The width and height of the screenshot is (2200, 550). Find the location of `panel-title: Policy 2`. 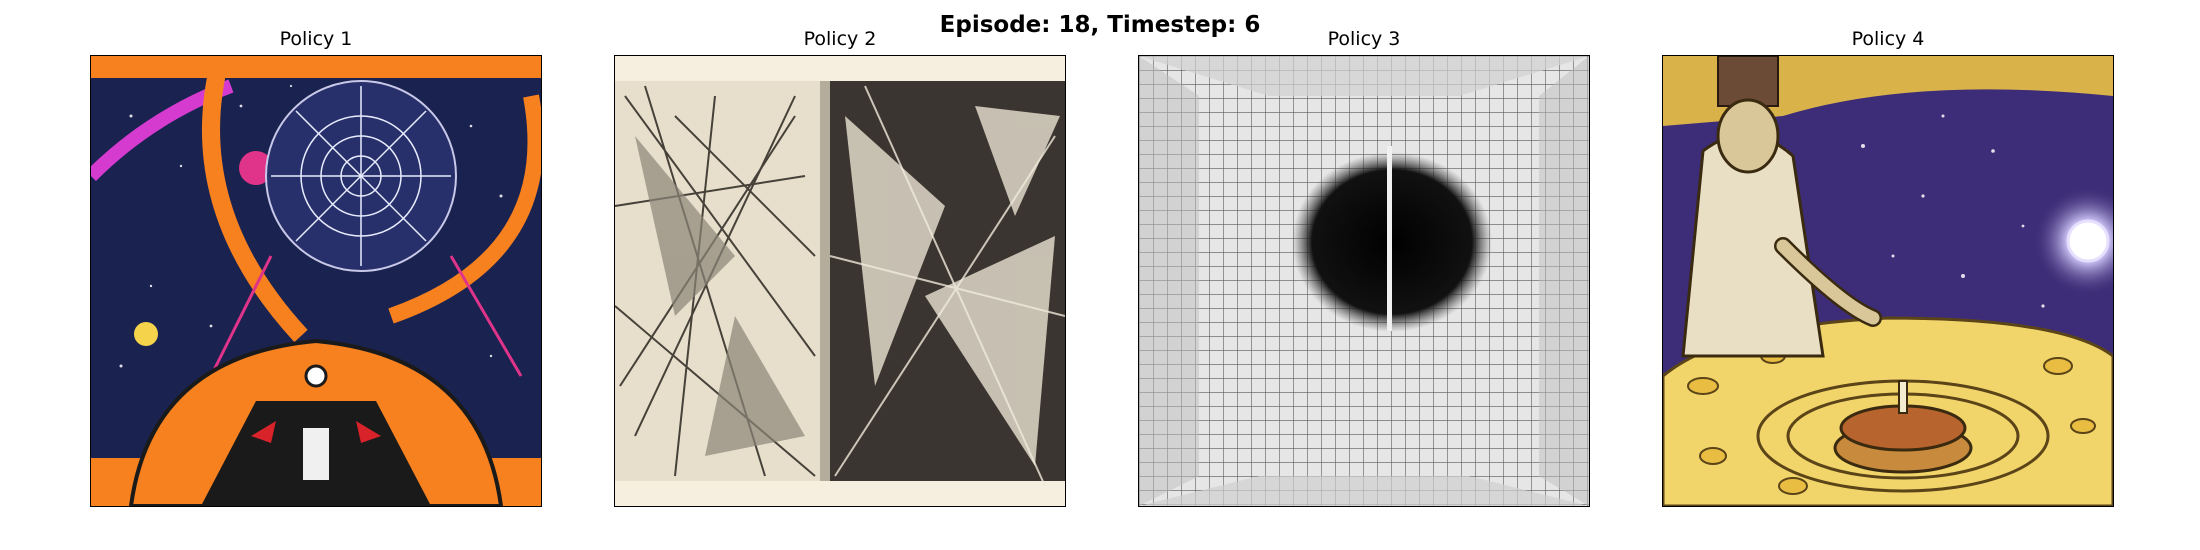

panel-title: Policy 2 is located at coordinates (840, 39).